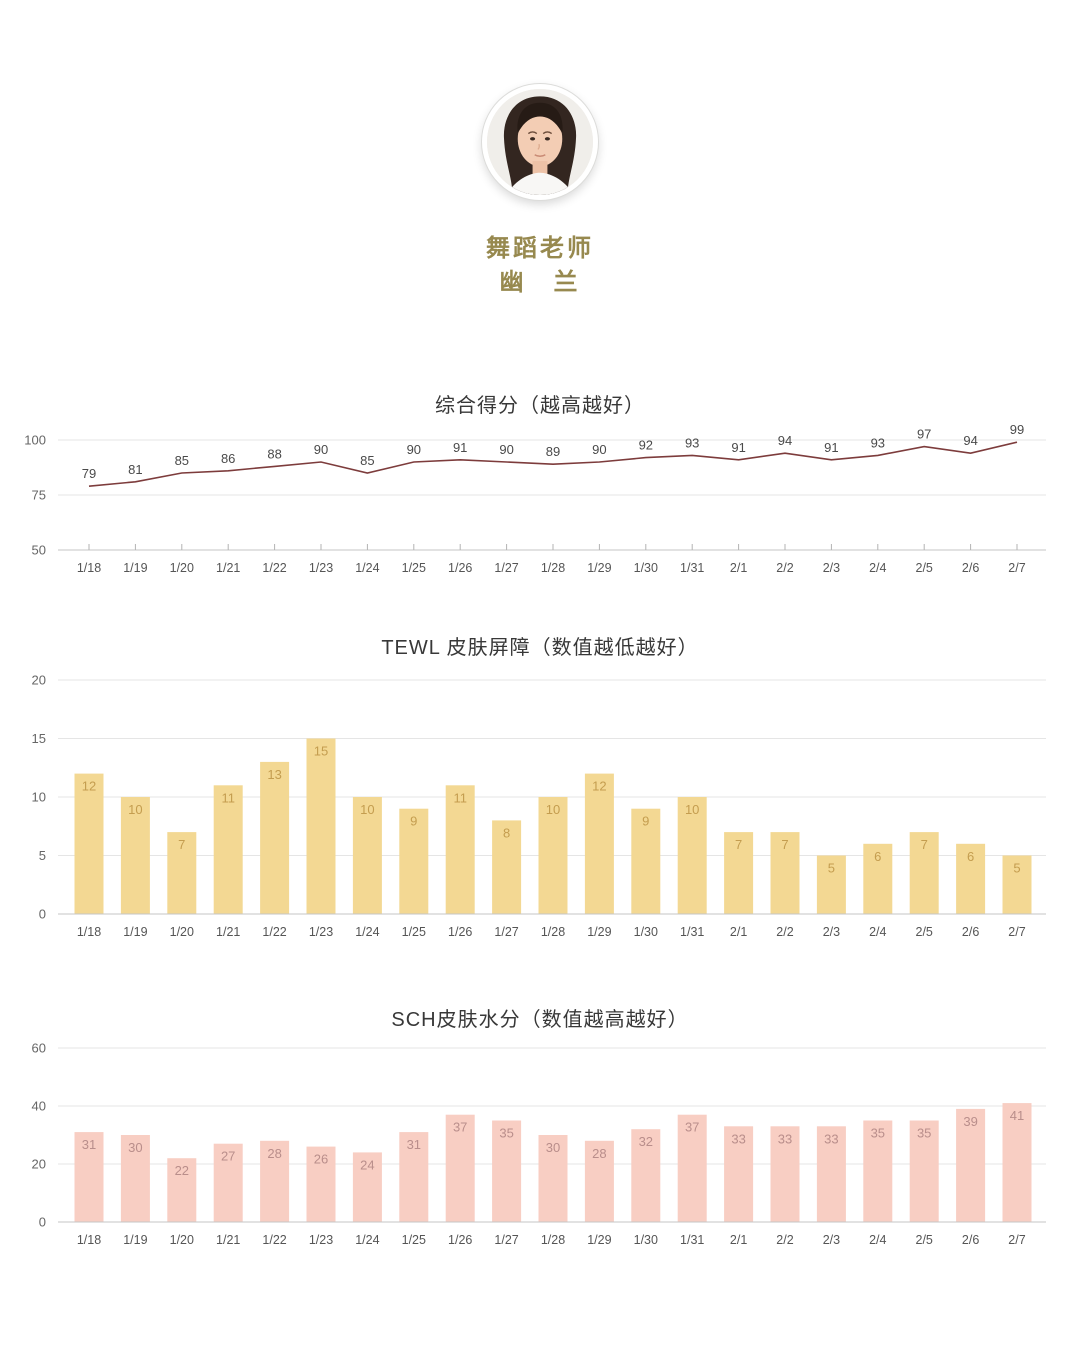 This screenshot has width=1080, height=1356. I want to click on x-axis-tick-label: 1/30, so click(646, 932).